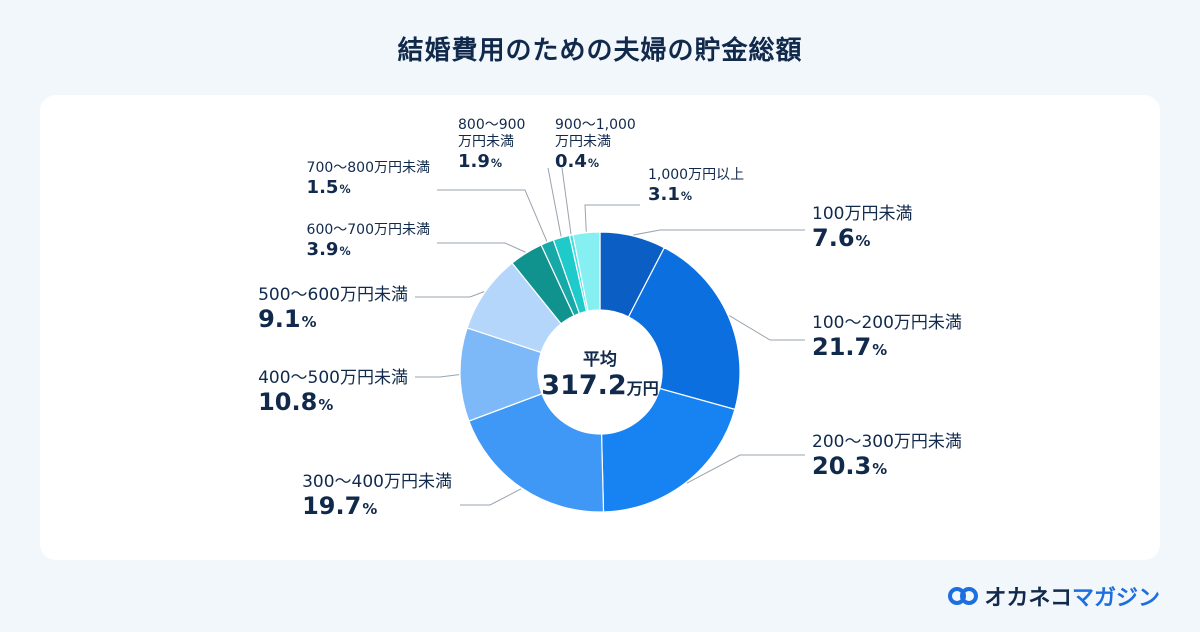  I want to click on value-label: 7.6, so click(833, 238).